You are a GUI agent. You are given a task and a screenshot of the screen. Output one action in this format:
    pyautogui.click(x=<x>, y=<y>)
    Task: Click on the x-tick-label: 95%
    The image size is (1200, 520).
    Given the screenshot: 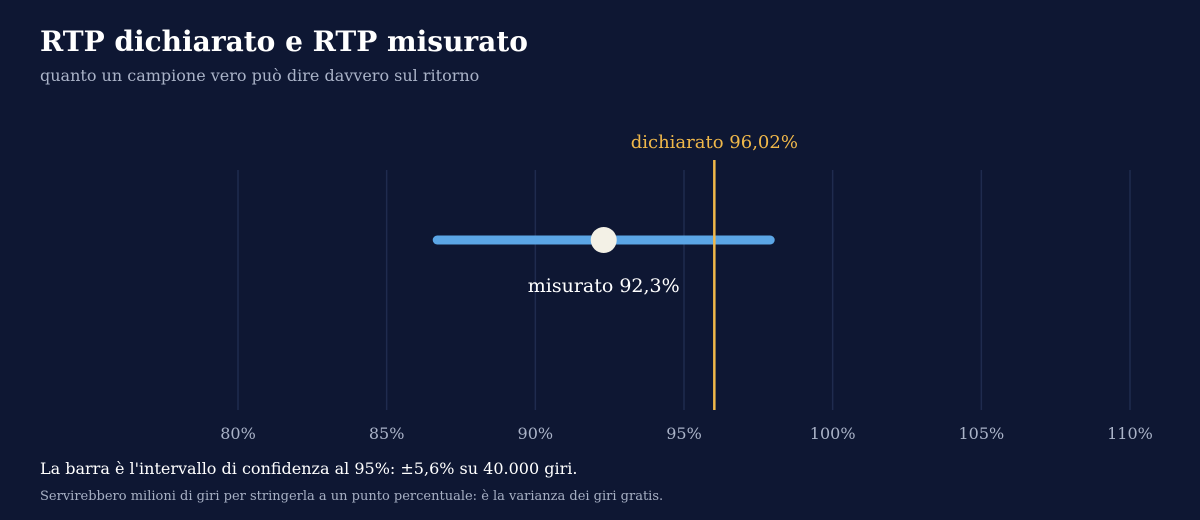 What is the action you would take?
    pyautogui.click(x=684, y=433)
    